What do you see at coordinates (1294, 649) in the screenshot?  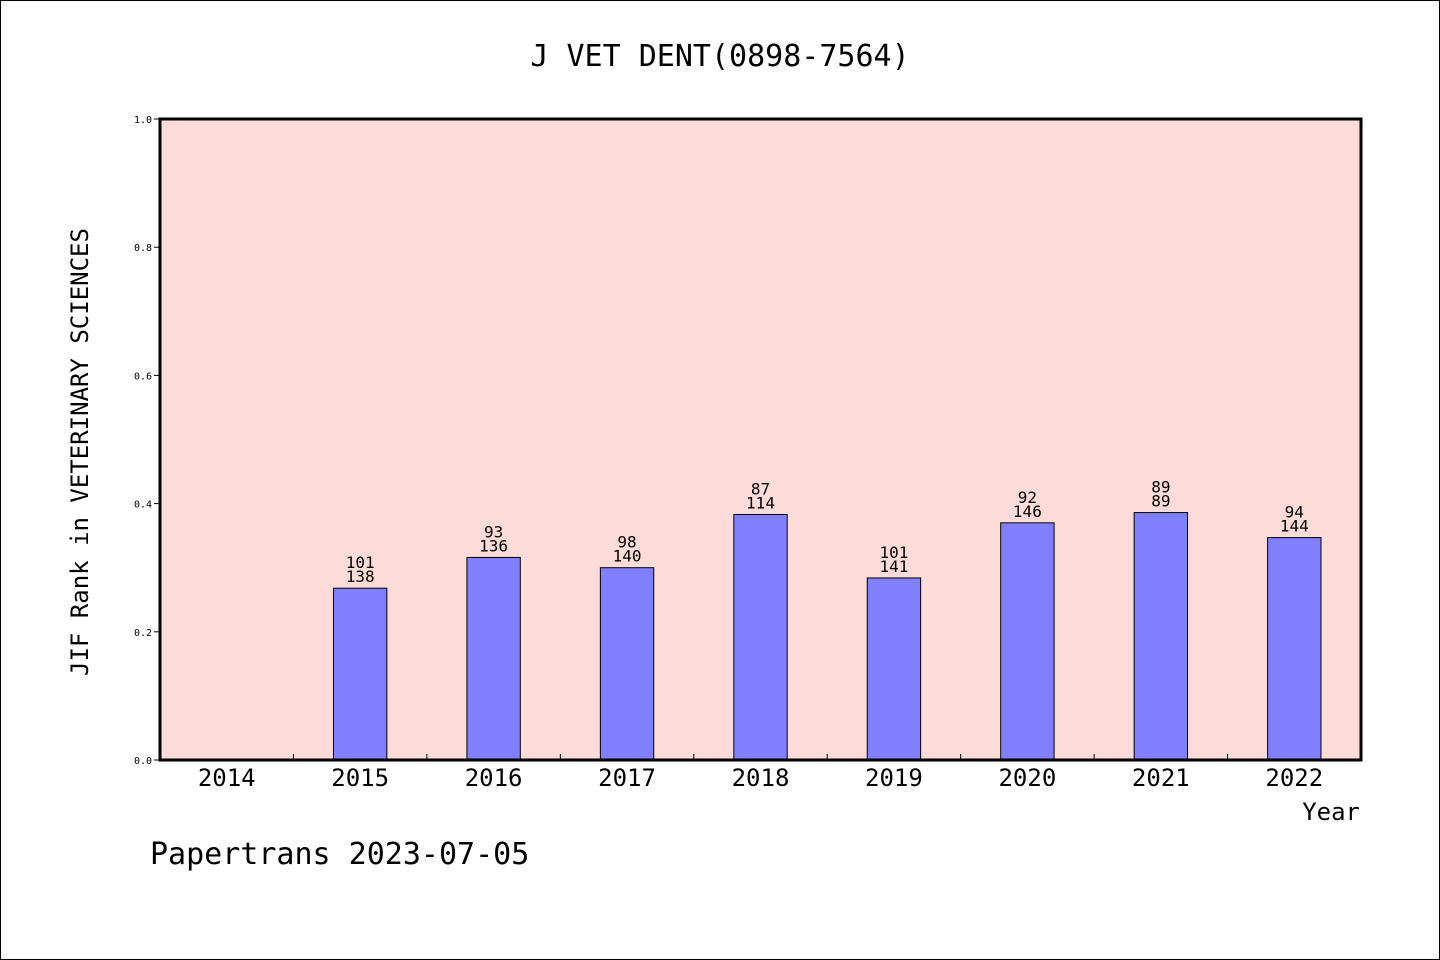 I see `bar-2022` at bounding box center [1294, 649].